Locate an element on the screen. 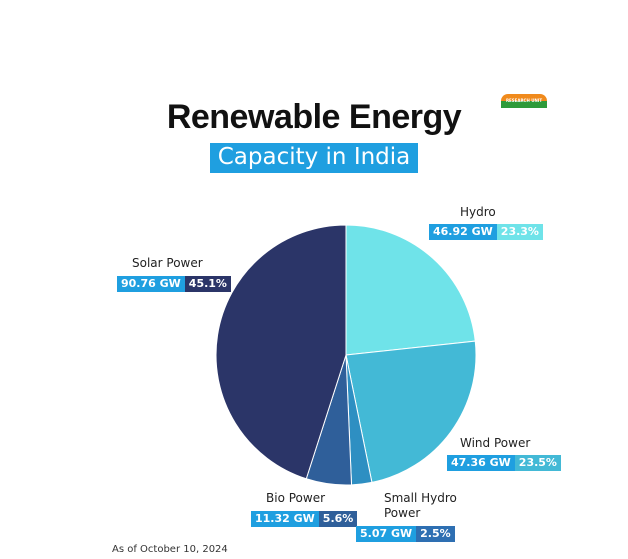 This screenshot has height=559, width=628. chart-title: Renewable Energy is located at coordinates (314, 117).